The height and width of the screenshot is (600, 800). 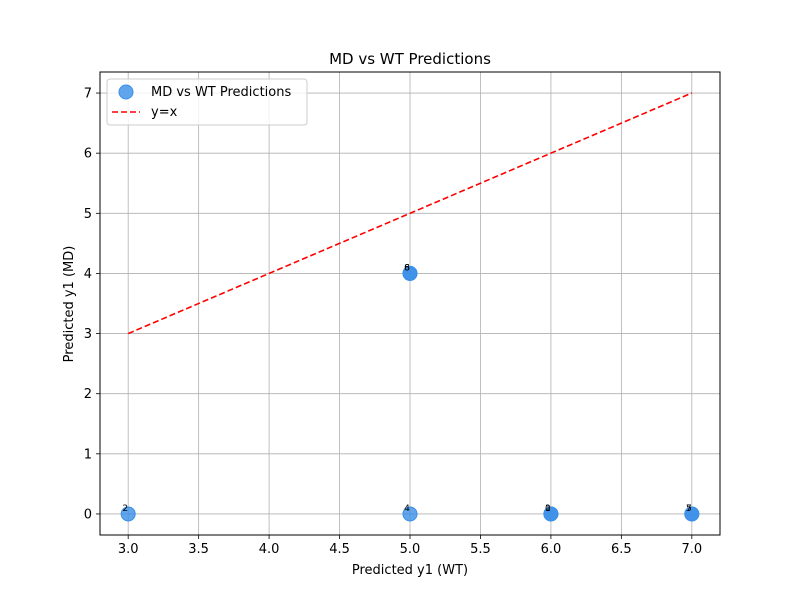 I want to click on x-tick-label: 4.5, so click(x=339, y=549).